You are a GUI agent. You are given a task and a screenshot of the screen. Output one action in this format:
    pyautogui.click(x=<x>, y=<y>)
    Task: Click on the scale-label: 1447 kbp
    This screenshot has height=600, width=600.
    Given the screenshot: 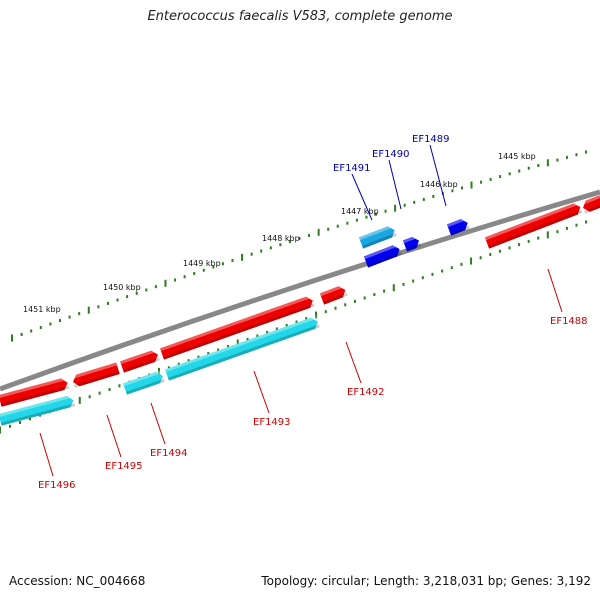 What is the action you would take?
    pyautogui.click(x=360, y=211)
    